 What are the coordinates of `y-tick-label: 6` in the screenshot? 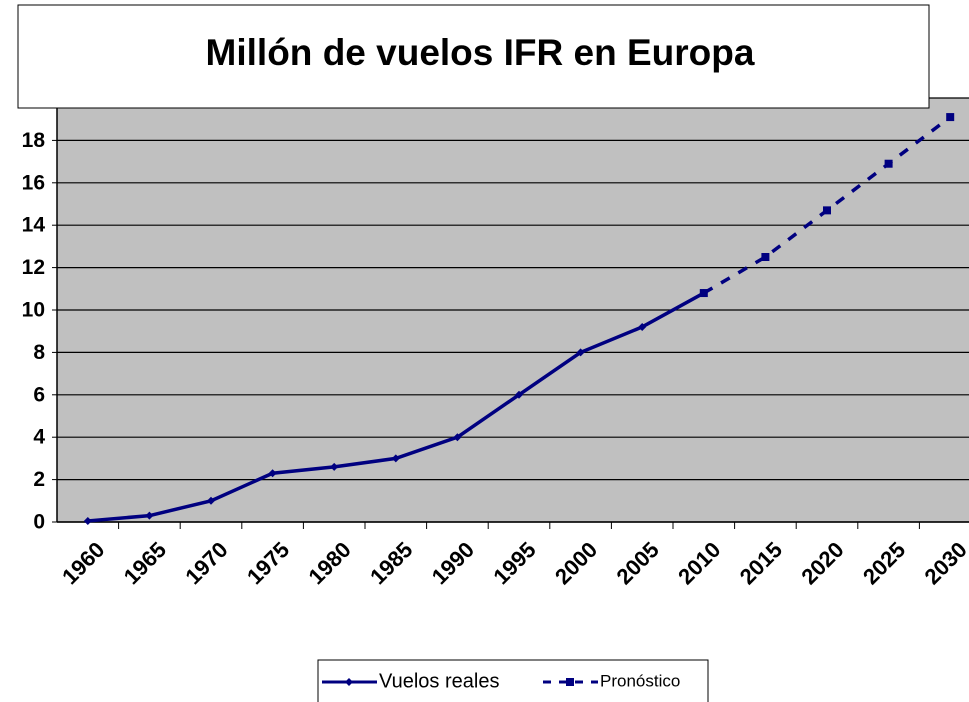 It's located at (39, 394).